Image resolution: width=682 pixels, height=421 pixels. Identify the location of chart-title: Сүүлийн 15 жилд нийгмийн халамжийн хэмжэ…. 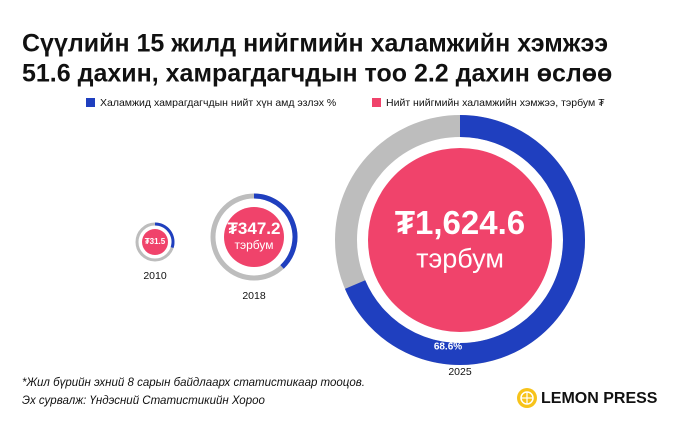
(315, 44).